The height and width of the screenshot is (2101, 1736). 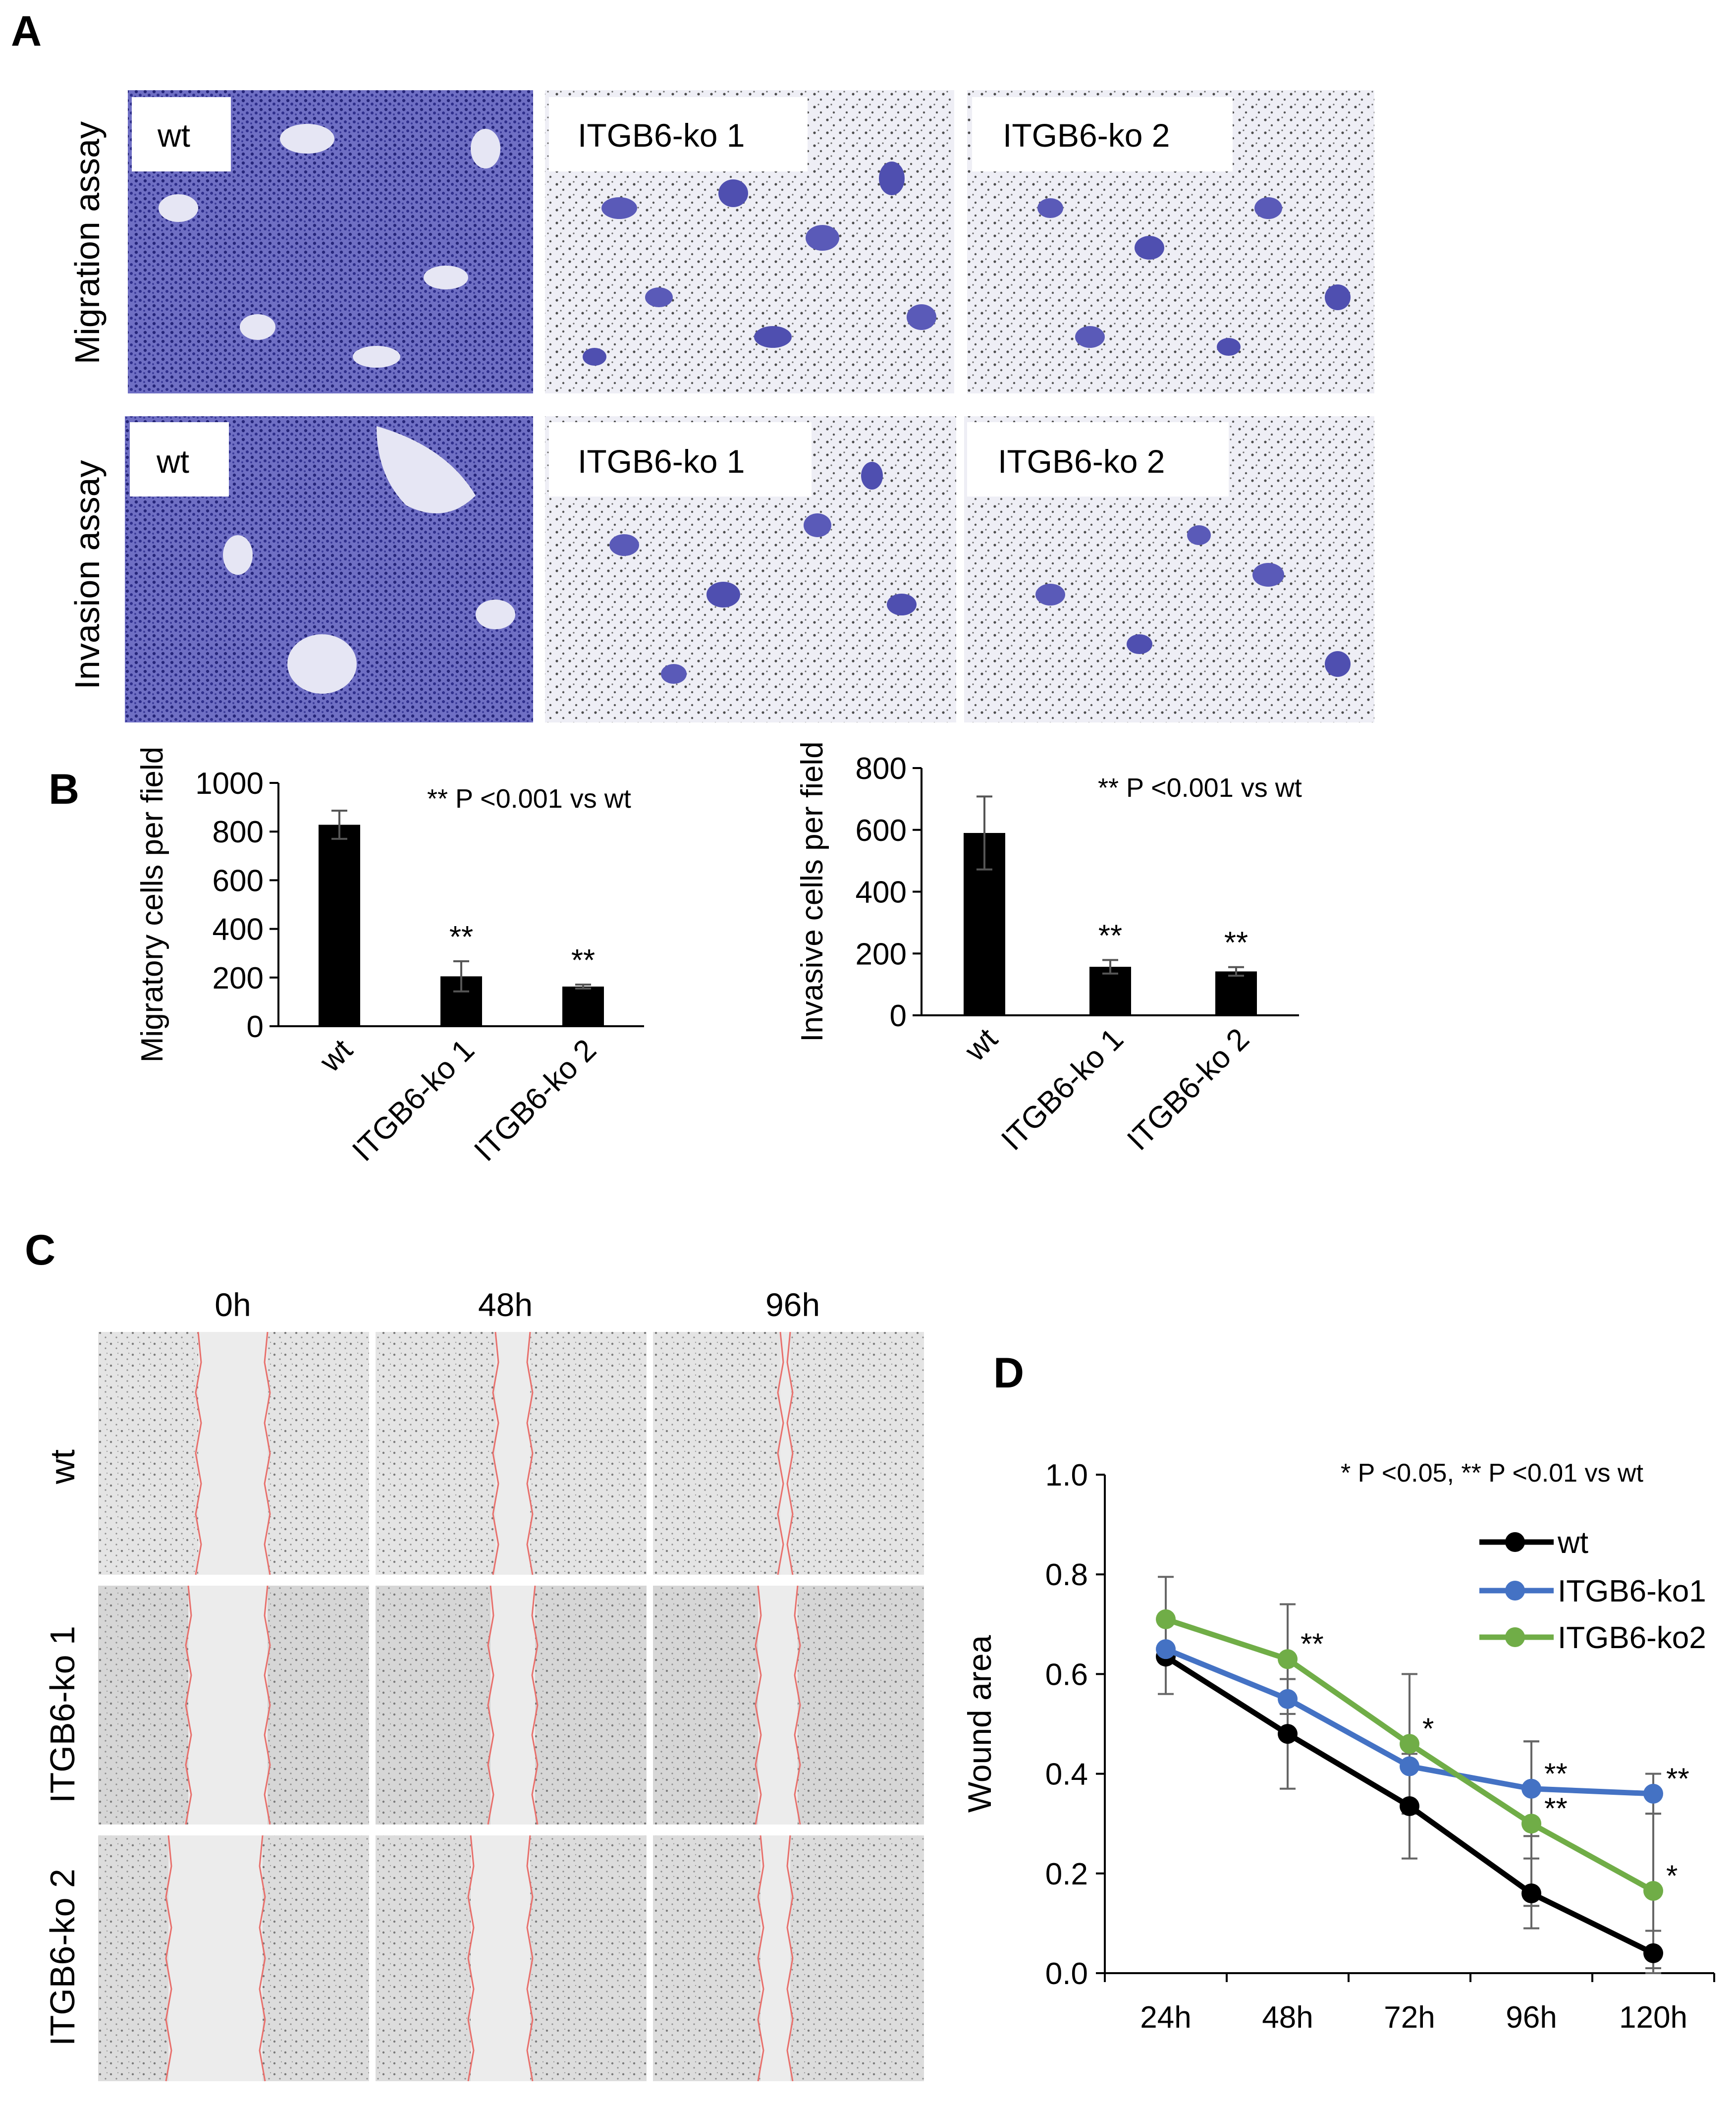 What do you see at coordinates (233, 1304) in the screenshot?
I see `time-label-0h: 0h` at bounding box center [233, 1304].